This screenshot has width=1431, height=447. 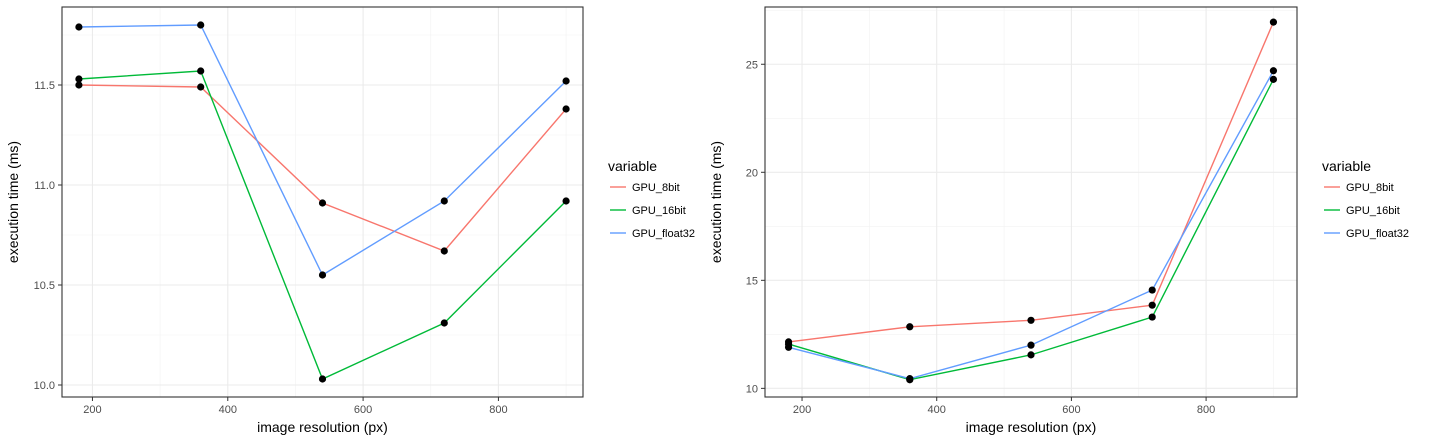 I want to click on y-tick-label: 11.0, so click(x=44, y=186).